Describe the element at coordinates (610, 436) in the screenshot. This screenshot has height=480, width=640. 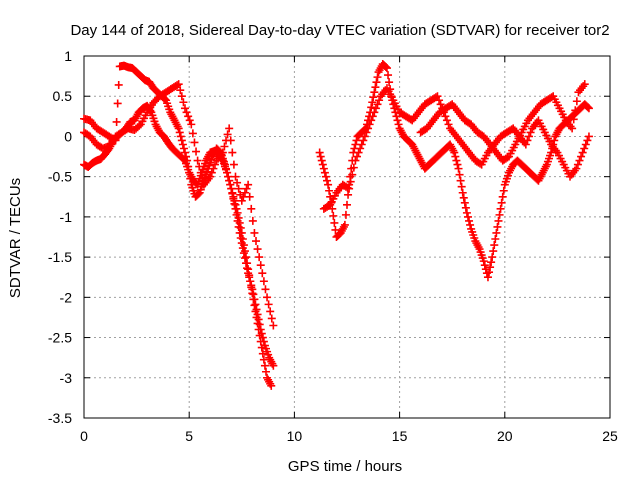
I see `x-tick-label: 25` at that location.